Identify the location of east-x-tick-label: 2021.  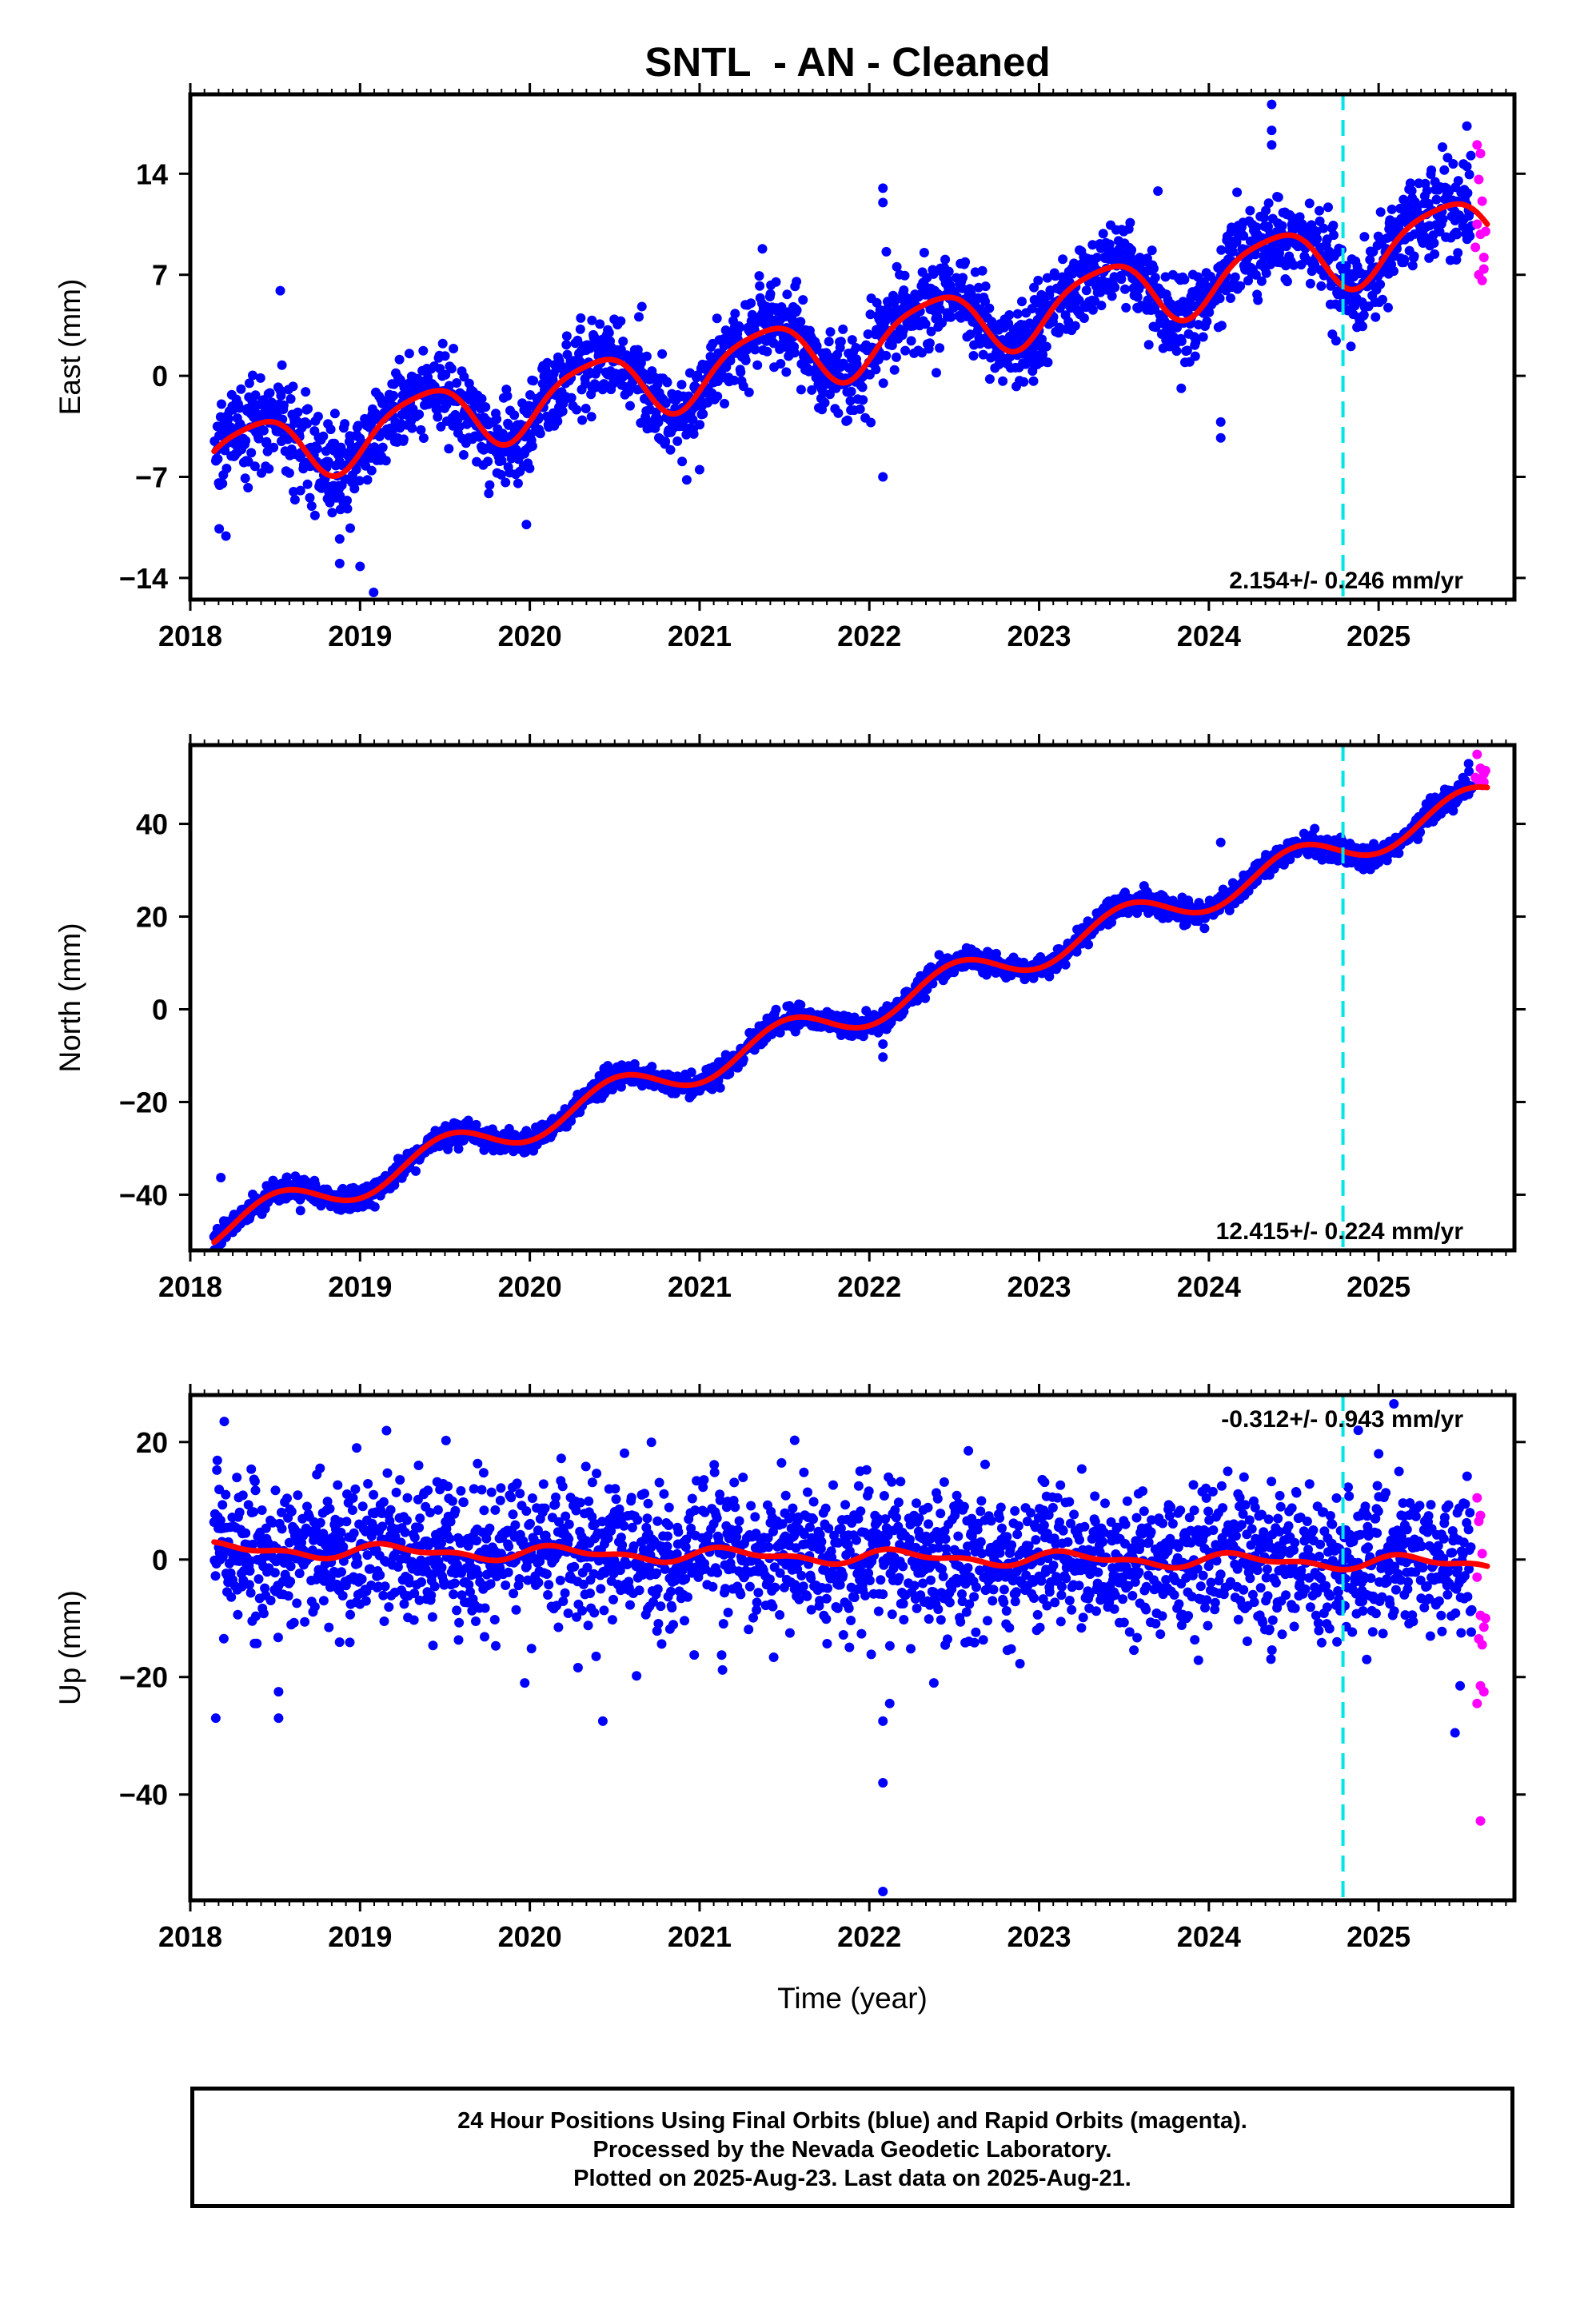
(700, 636).